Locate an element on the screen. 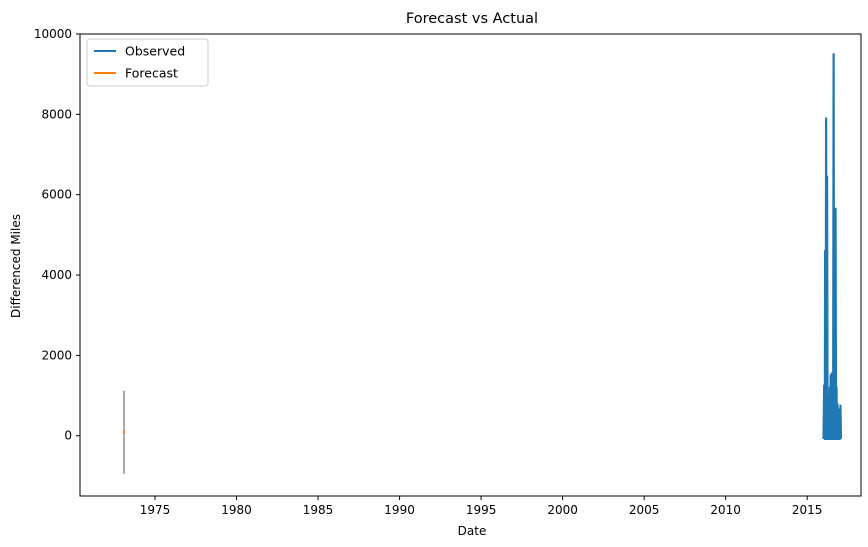  legend-box is located at coordinates (147, 62).